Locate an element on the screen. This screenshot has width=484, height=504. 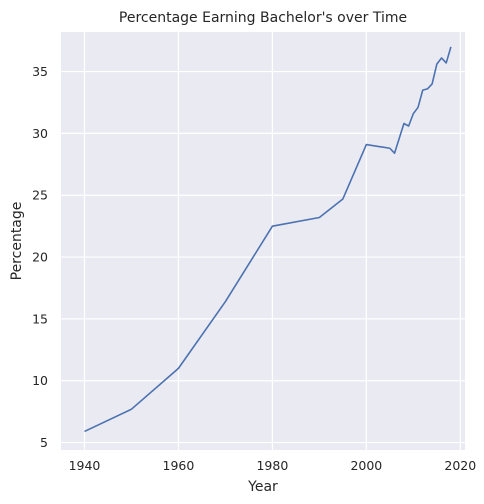
y-tick-label: 30 is located at coordinates (40, 133).